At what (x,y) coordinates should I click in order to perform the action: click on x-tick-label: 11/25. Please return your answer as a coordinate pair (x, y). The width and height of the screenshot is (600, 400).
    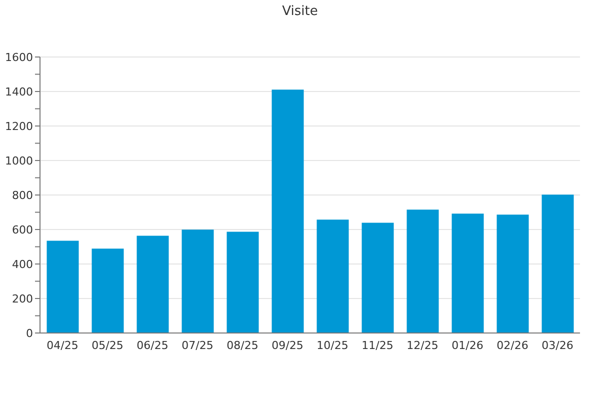
    Looking at the image, I should click on (378, 345).